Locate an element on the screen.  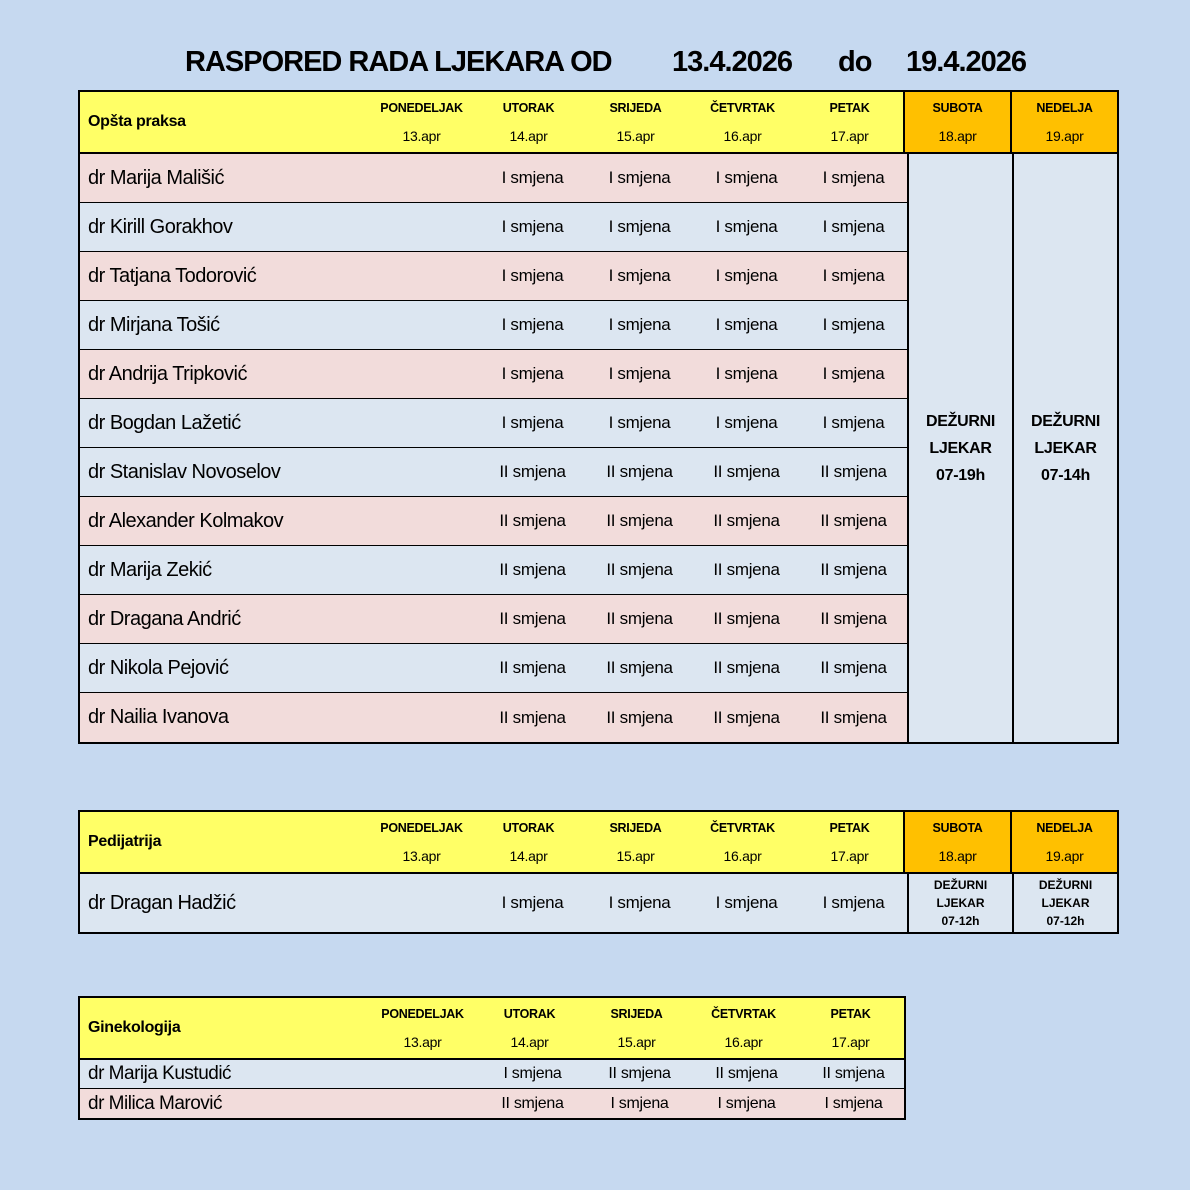
doctor-name: dr Mirjana Tošić is located at coordinates (154, 324).